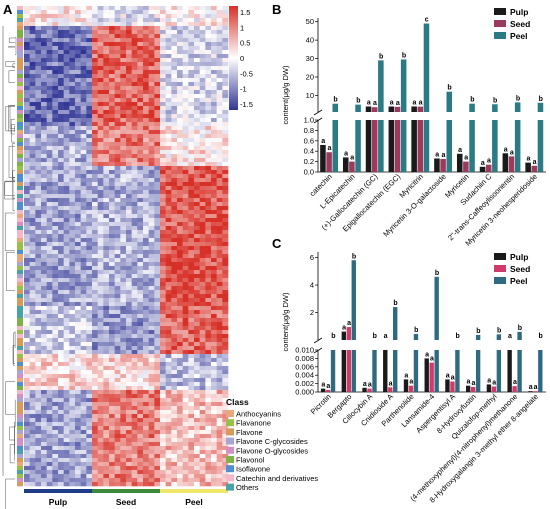  I want to click on class-name: Others, so click(247, 487).